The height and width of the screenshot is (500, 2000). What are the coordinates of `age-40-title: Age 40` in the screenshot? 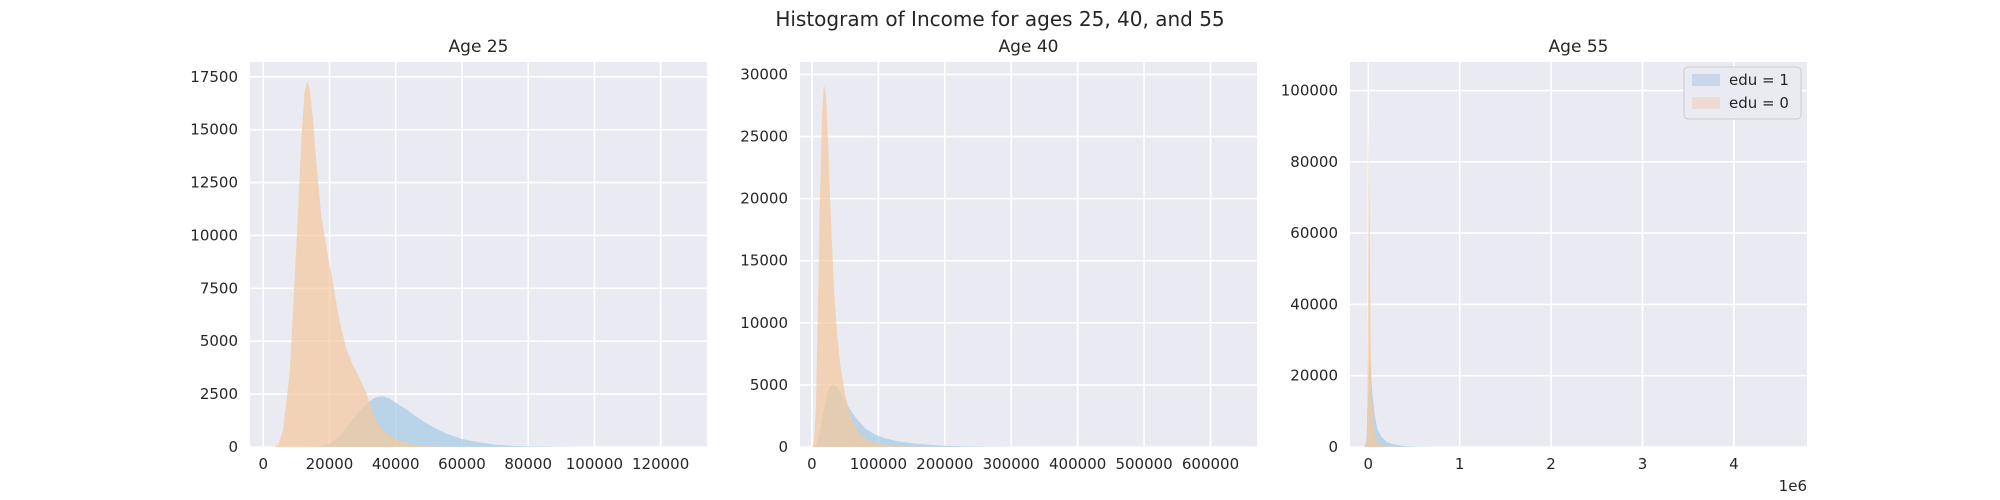 It's located at (1029, 47).